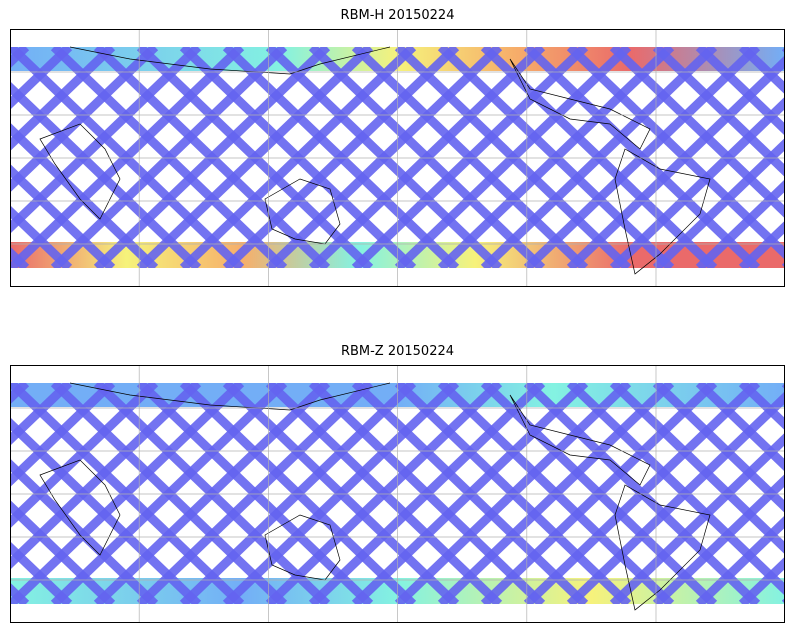 The width and height of the screenshot is (794, 633). What do you see at coordinates (397, 15) in the screenshot?
I see `panel-title-rbm-h: RBM-H 20150224` at bounding box center [397, 15].